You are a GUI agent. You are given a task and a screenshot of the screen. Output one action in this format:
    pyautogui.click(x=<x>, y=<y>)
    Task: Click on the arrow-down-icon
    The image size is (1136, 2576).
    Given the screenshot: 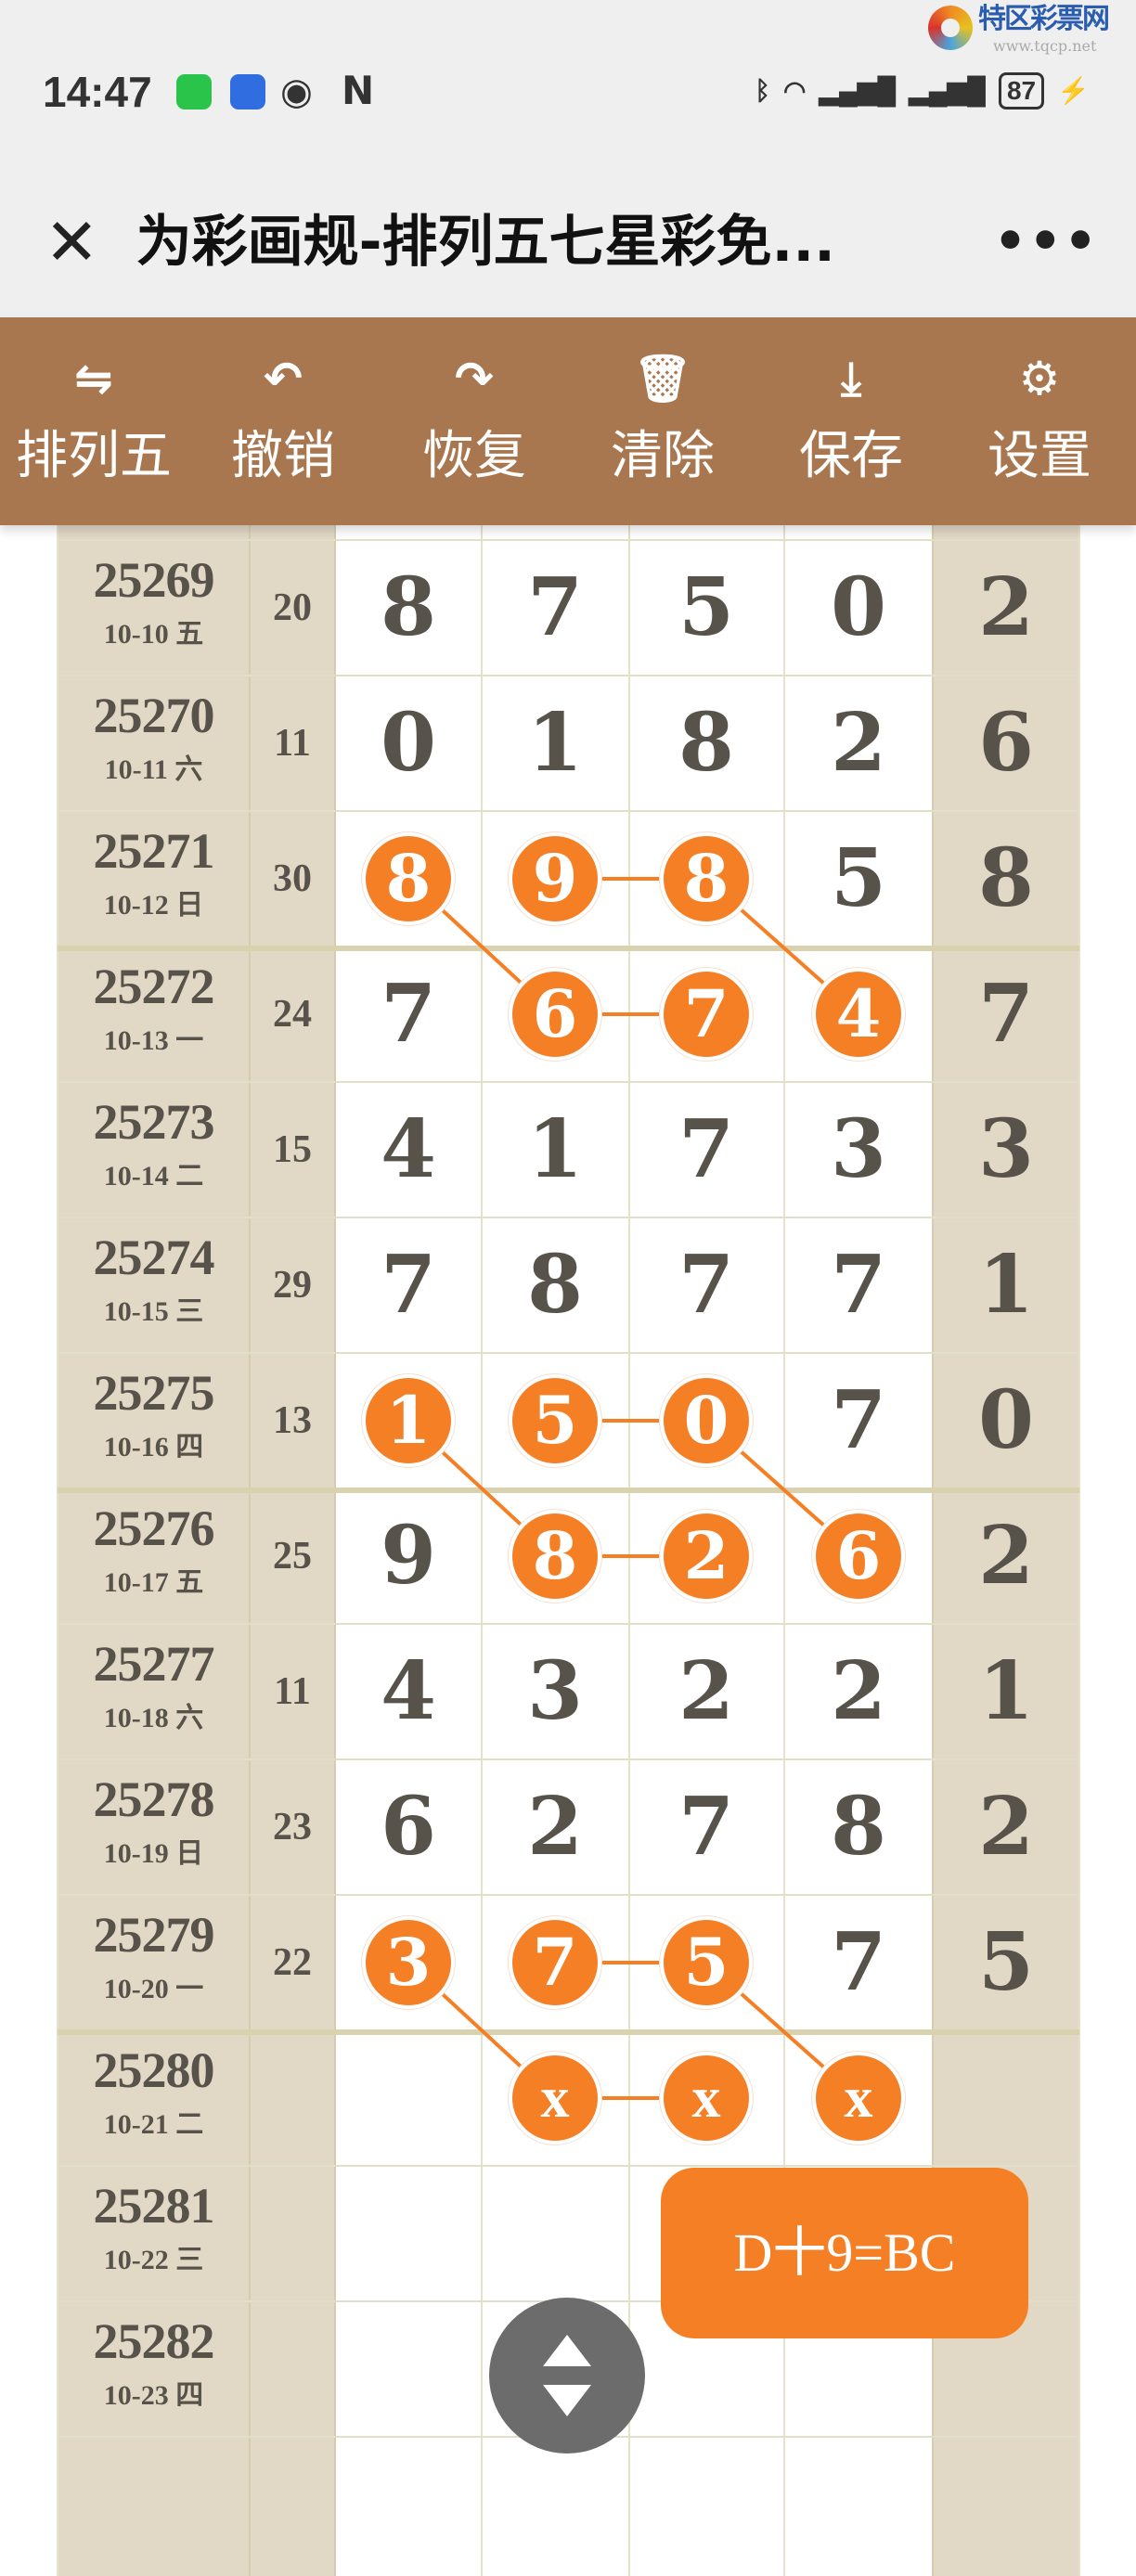 What is the action you would take?
    pyautogui.click(x=567, y=2400)
    